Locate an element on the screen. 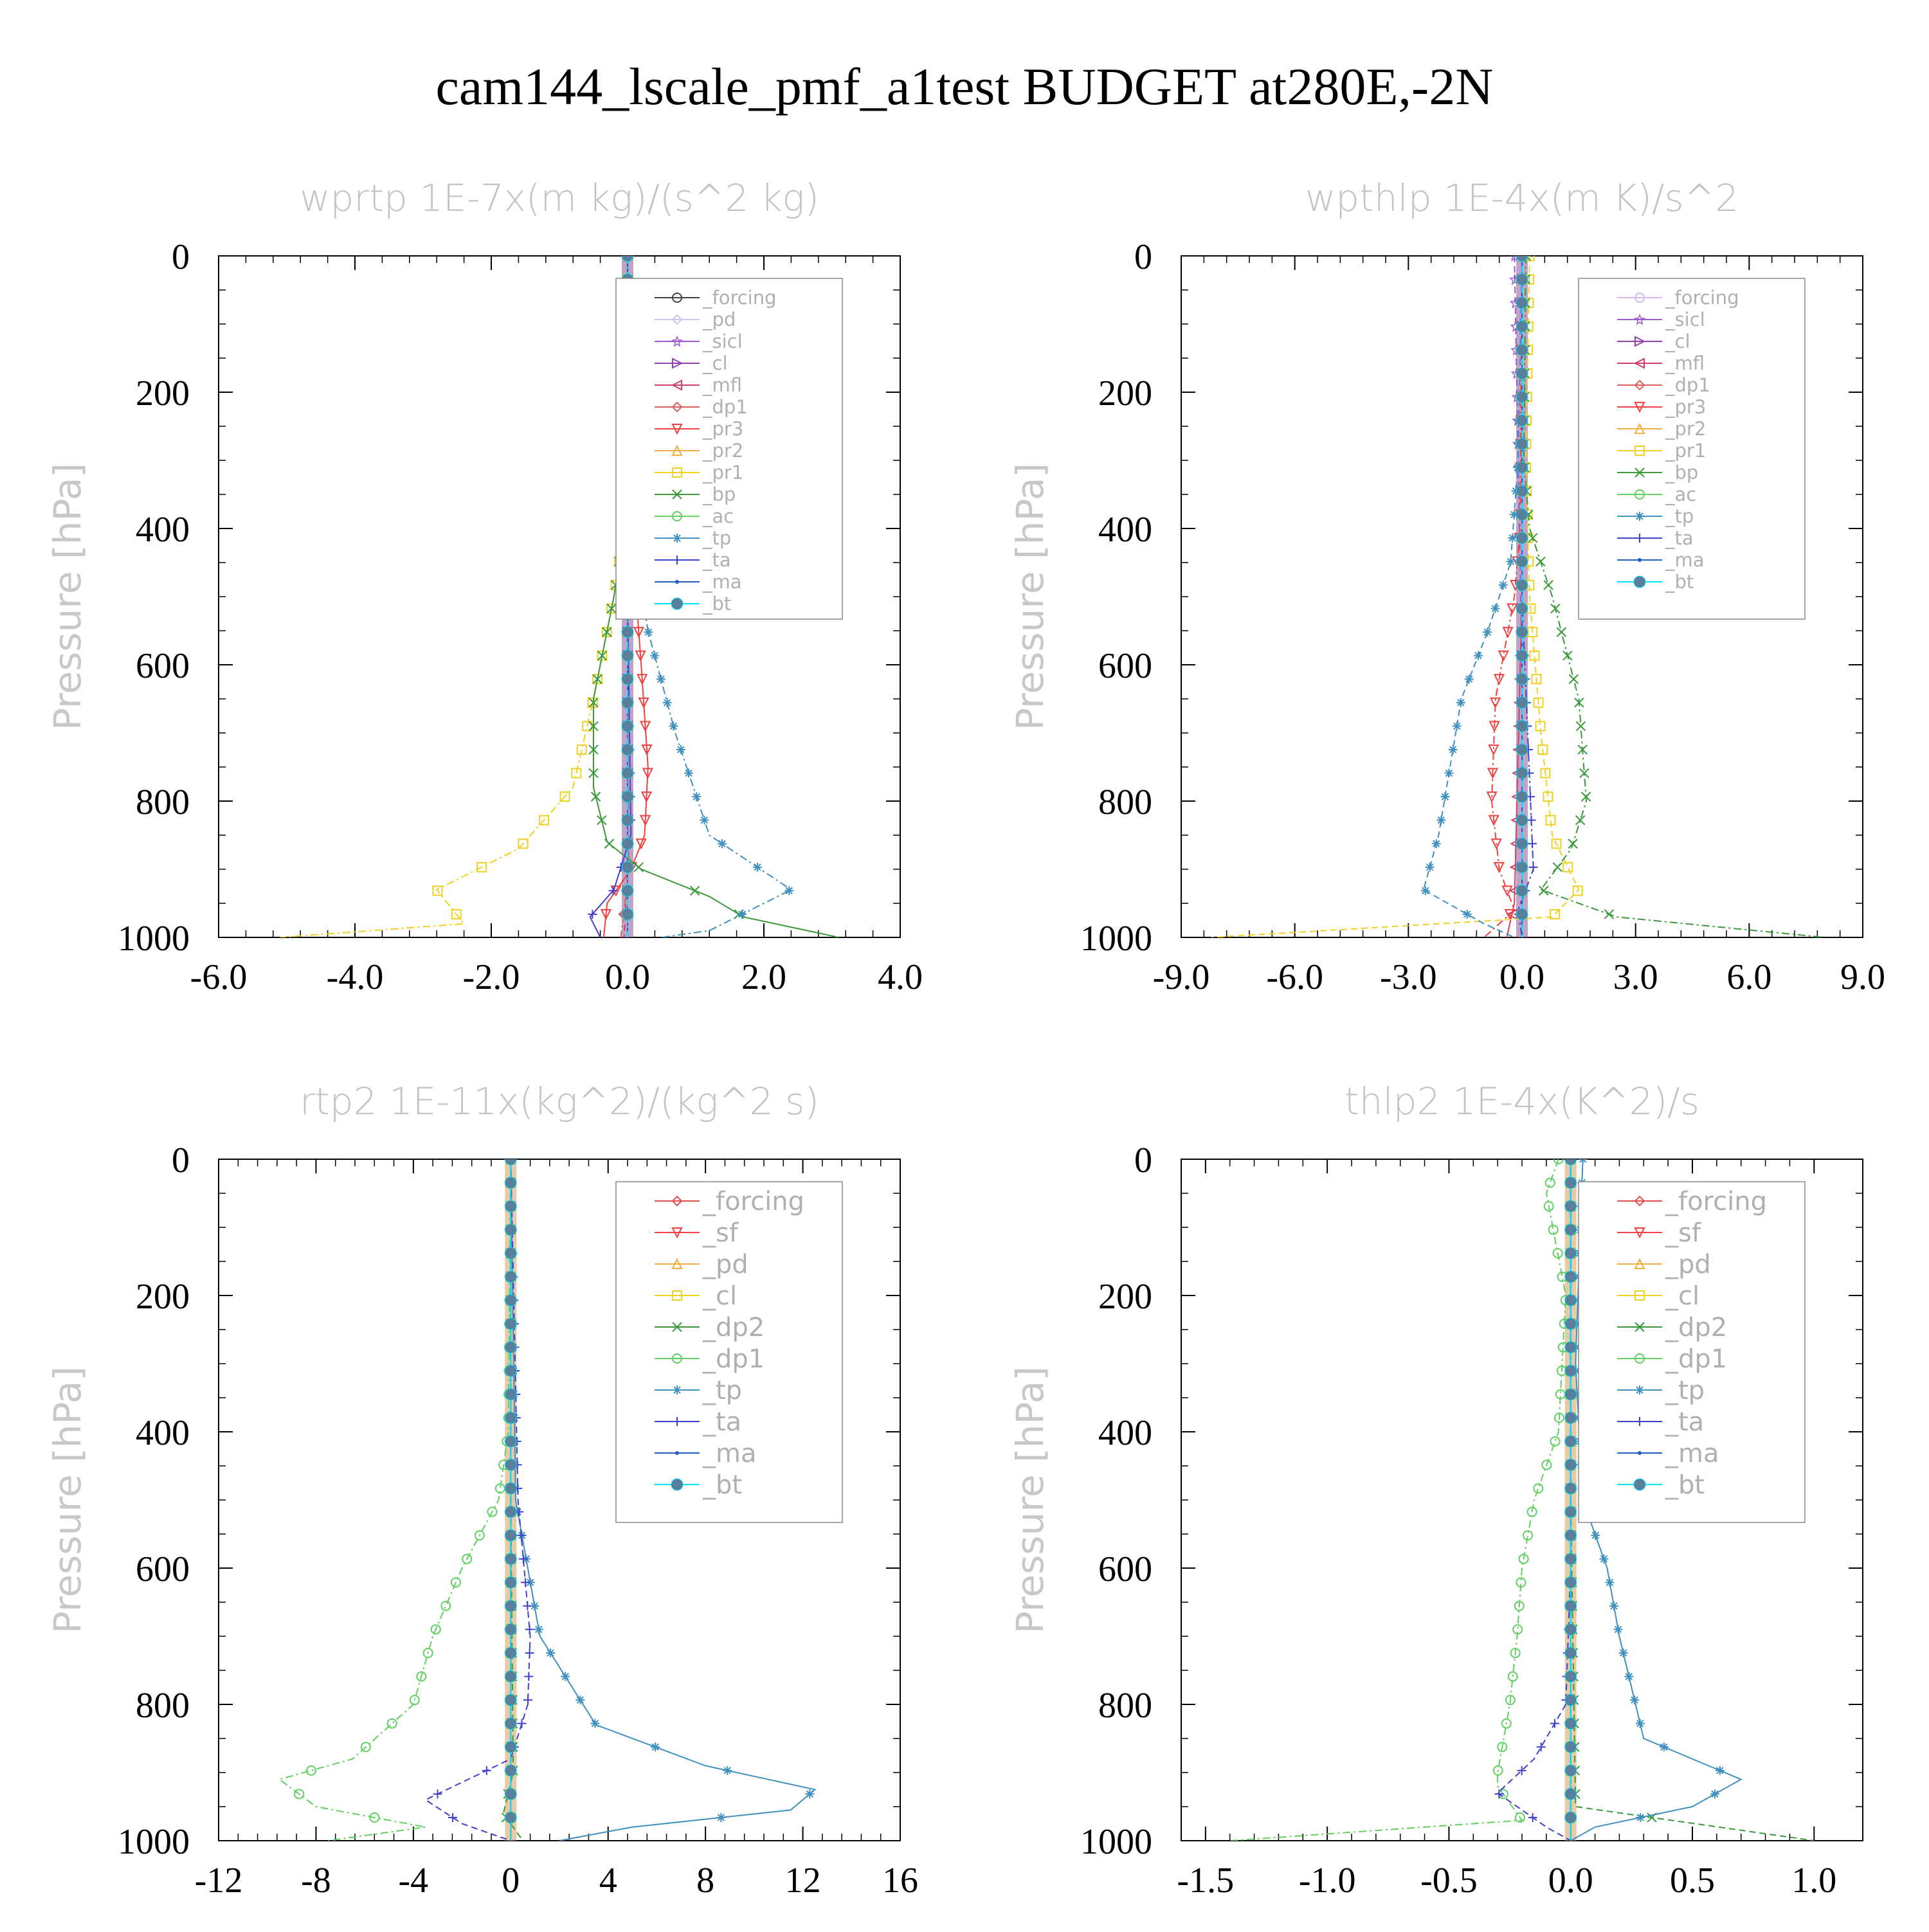  y-tick-label: 200 is located at coordinates (1125, 393).